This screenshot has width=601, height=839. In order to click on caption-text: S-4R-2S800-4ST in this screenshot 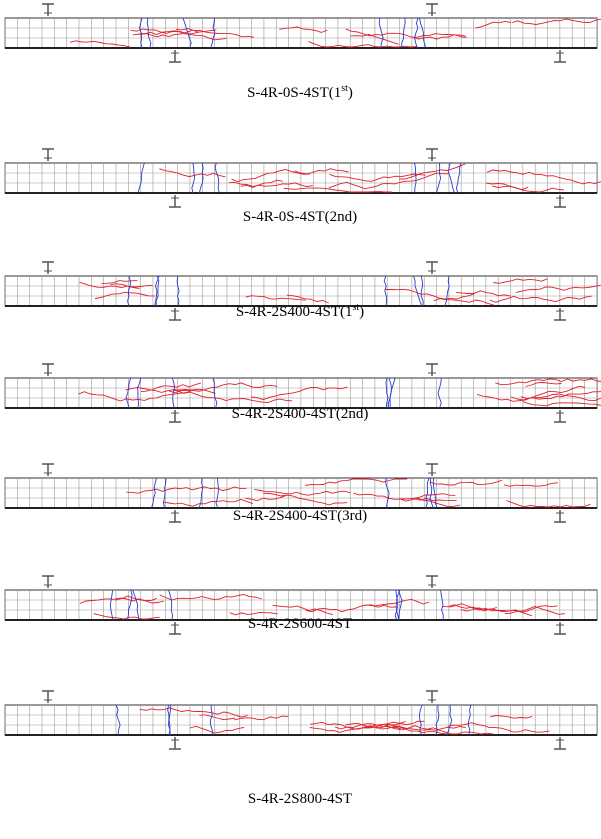, I will do `click(300, 799)`.